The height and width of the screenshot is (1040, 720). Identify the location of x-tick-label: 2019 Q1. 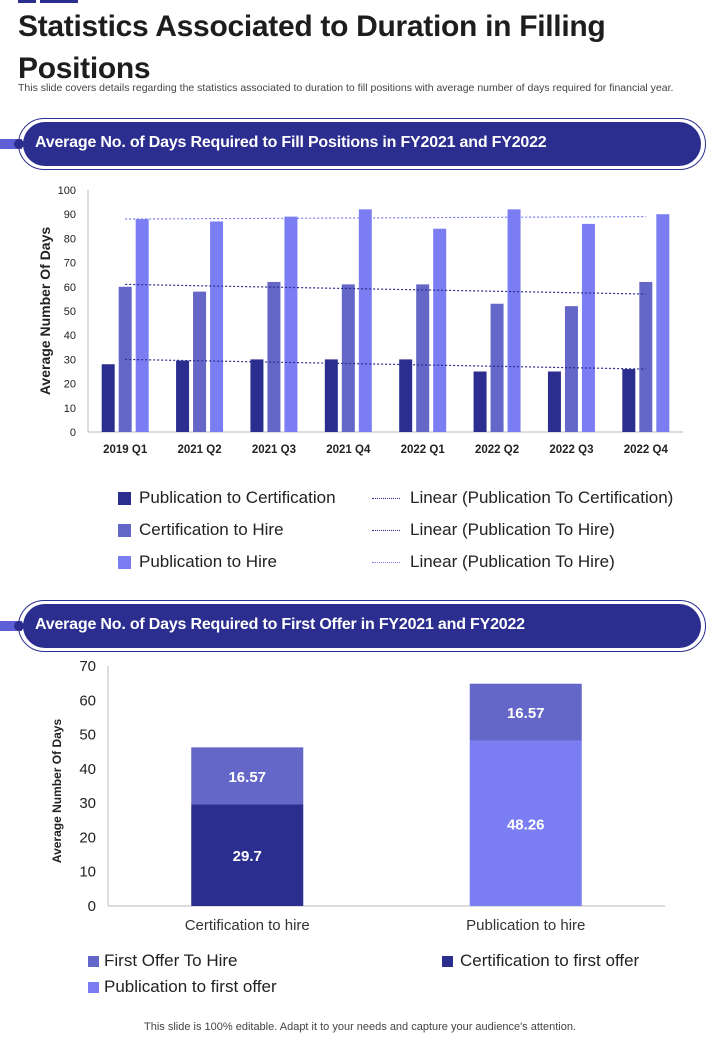
(125, 450).